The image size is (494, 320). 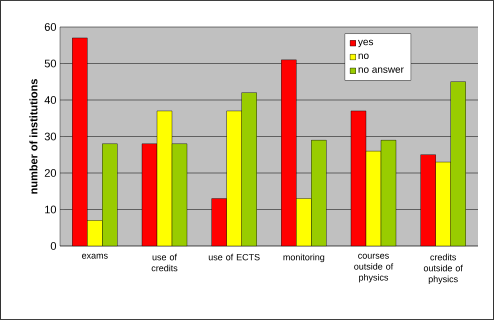 What do you see at coordinates (50, 210) in the screenshot?
I see `y-tick-label: 10` at bounding box center [50, 210].